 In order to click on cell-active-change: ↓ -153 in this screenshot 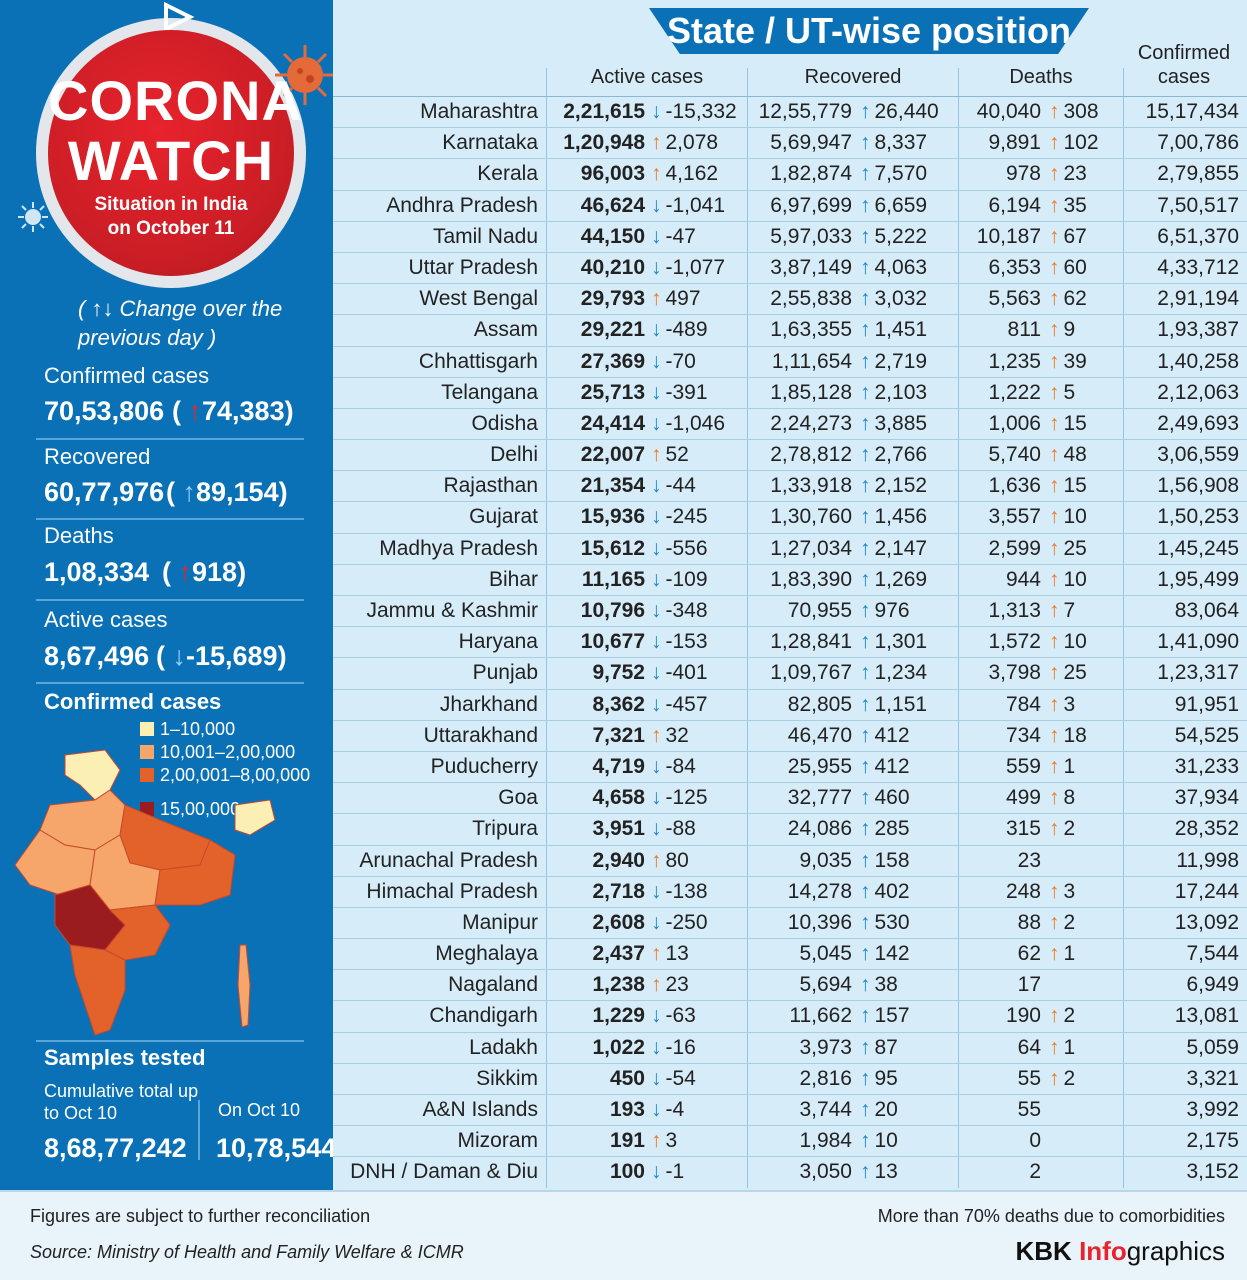, I will do `click(679, 642)`.